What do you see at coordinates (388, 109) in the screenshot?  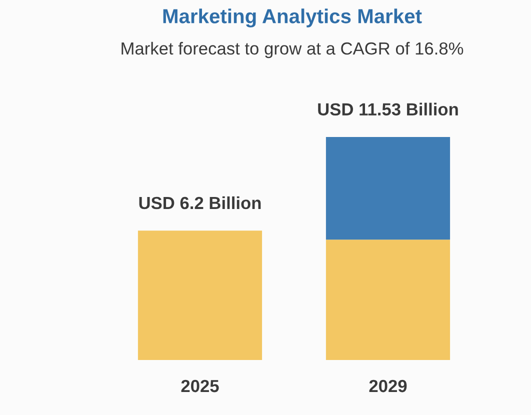 I see `total-label: USD 11.53 Billion` at bounding box center [388, 109].